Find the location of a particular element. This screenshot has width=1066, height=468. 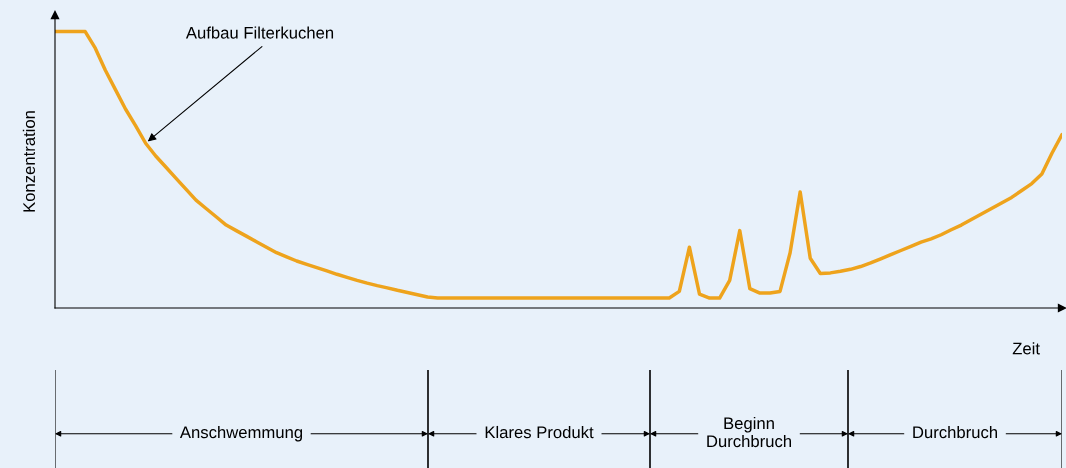

annotation: Aufbau Filterkuchen is located at coordinates (259, 32).